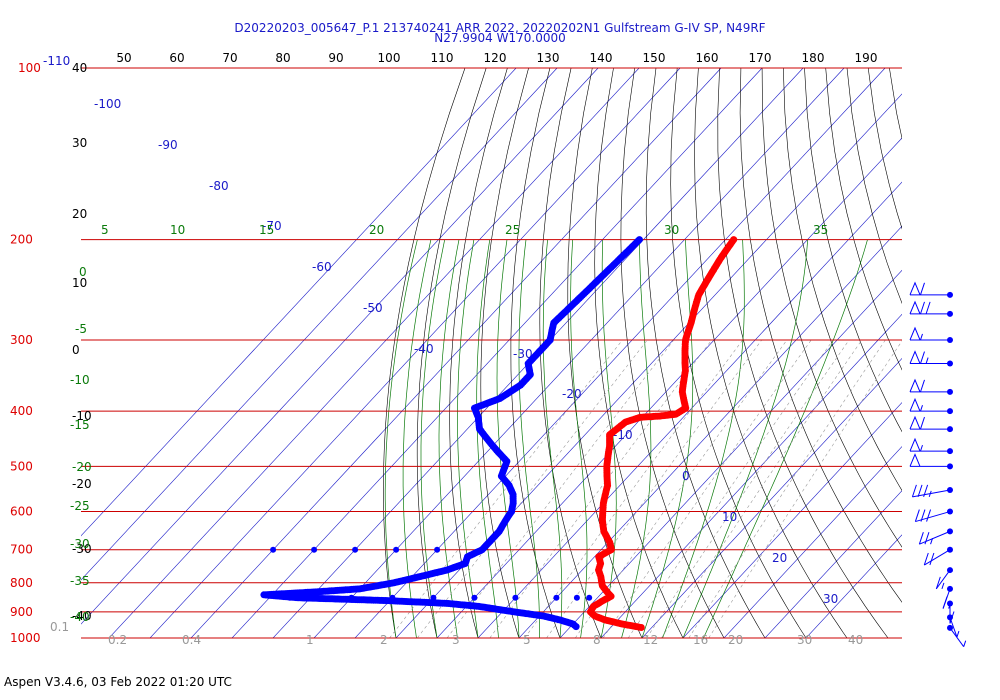 This screenshot has width=1000, height=700. What do you see at coordinates (830, 599) in the screenshot?
I see `isotherm-label: 30` at bounding box center [830, 599].